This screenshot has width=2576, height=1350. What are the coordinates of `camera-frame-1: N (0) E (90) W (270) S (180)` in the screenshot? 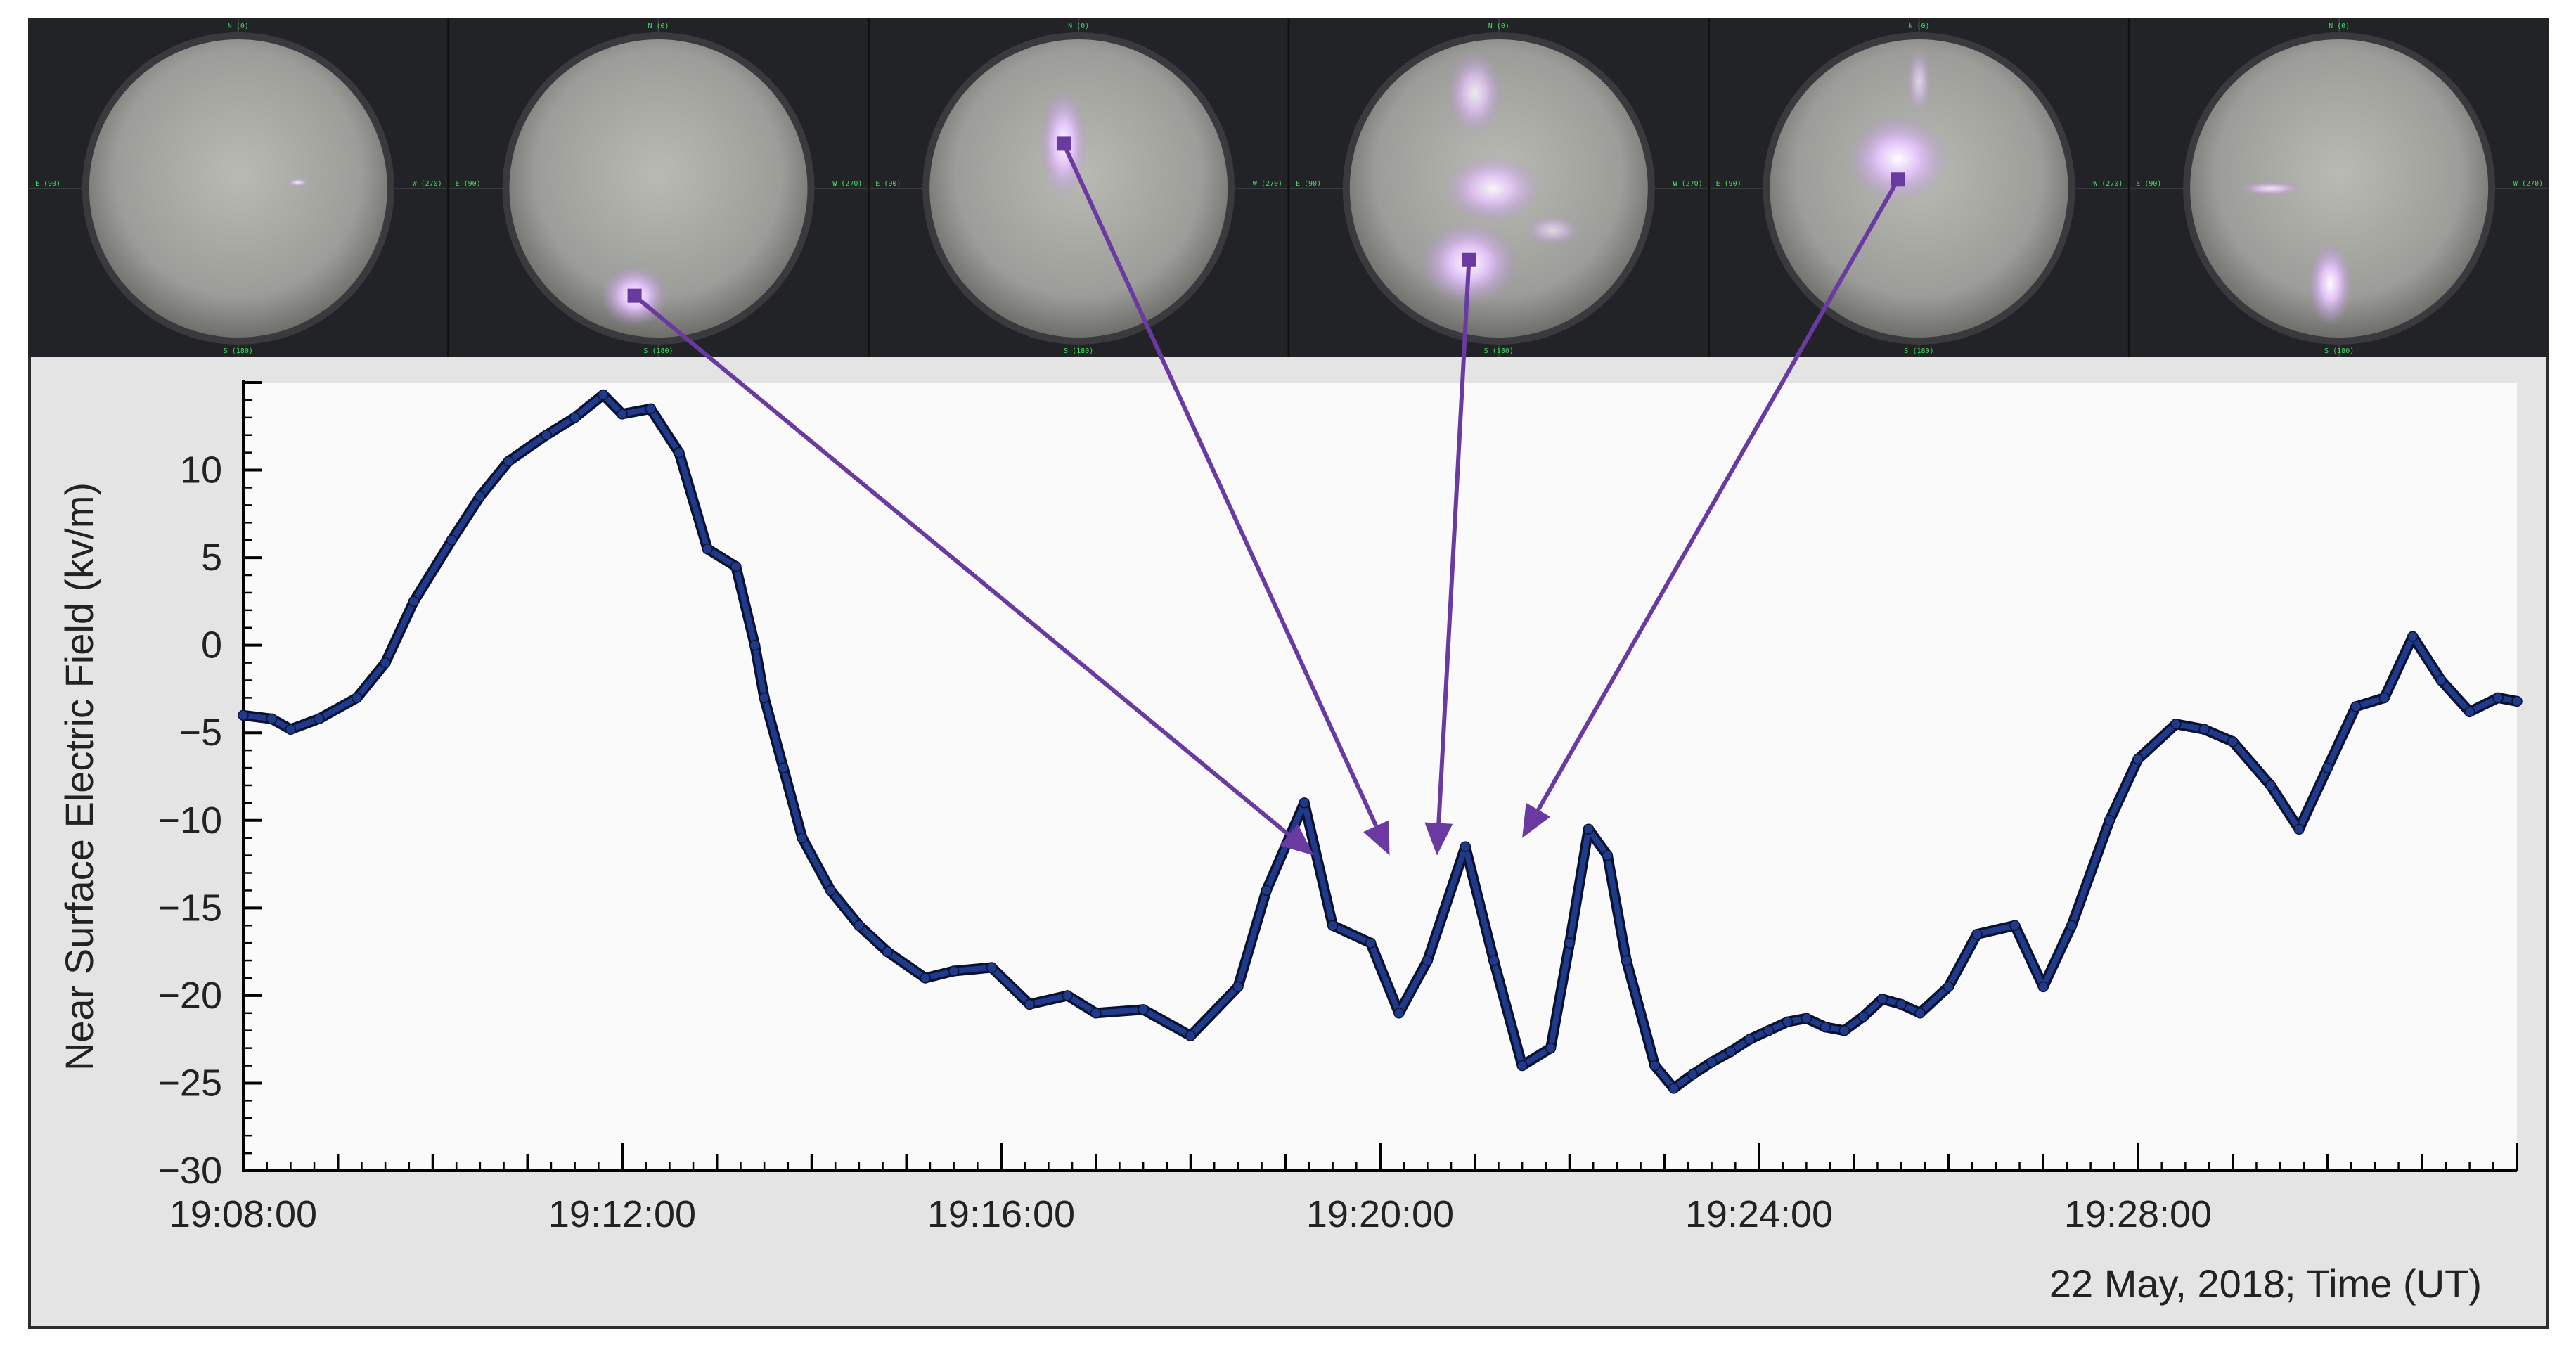 It's located at (238, 187).